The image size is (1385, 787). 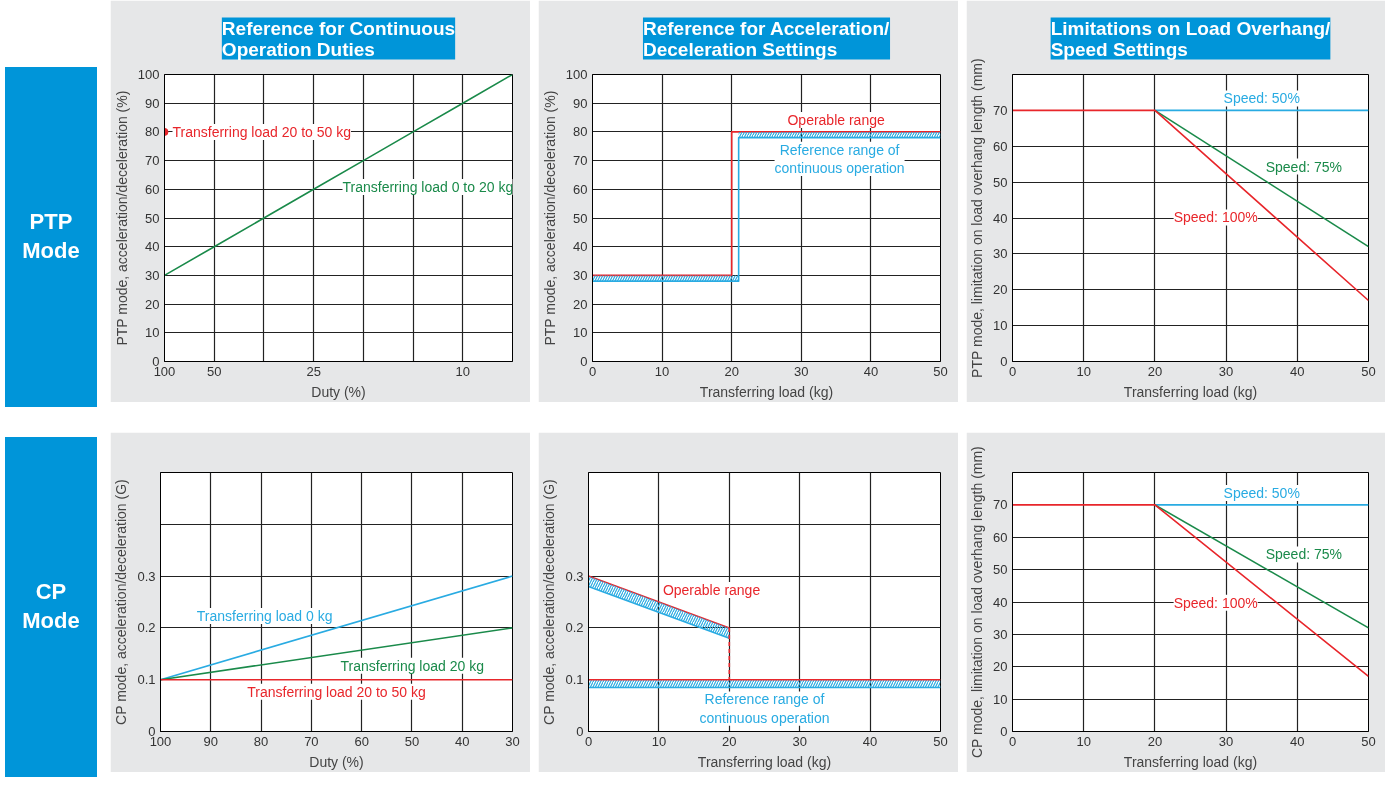 What do you see at coordinates (977, 602) in the screenshot?
I see `y-axis-title: CP mode, limitation on load overhang length (mm)` at bounding box center [977, 602].